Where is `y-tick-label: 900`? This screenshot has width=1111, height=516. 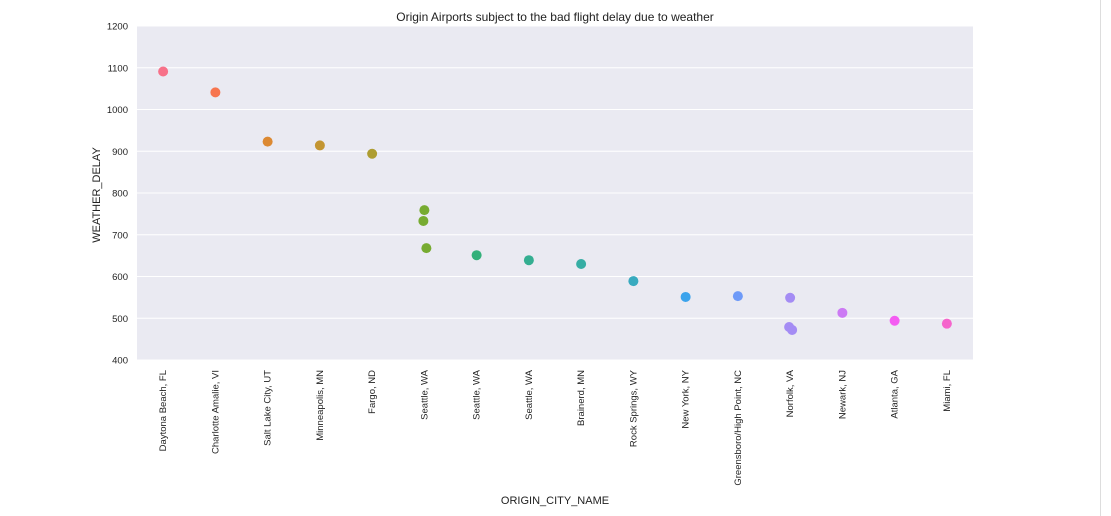 y-tick-label: 900 is located at coordinates (120, 152).